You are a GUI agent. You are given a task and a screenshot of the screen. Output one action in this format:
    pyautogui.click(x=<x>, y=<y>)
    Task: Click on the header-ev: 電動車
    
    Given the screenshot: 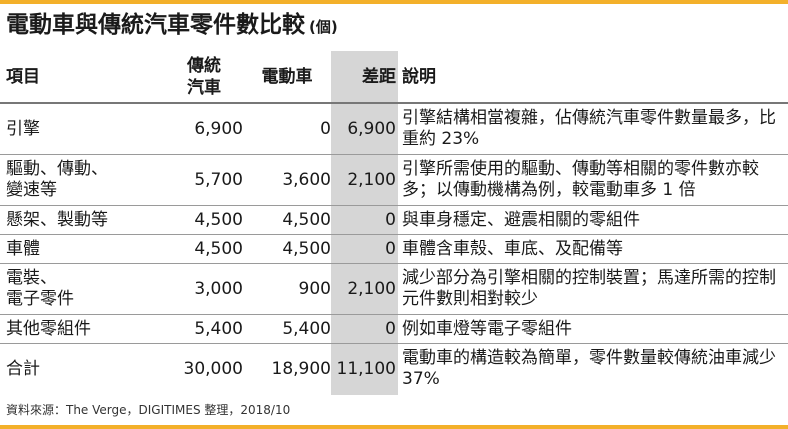 What is the action you would take?
    pyautogui.click(x=287, y=77)
    